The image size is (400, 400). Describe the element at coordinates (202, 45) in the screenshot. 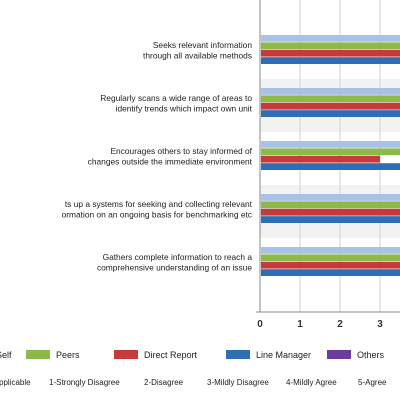

I see `category-label: Seeks relevant information` at that location.